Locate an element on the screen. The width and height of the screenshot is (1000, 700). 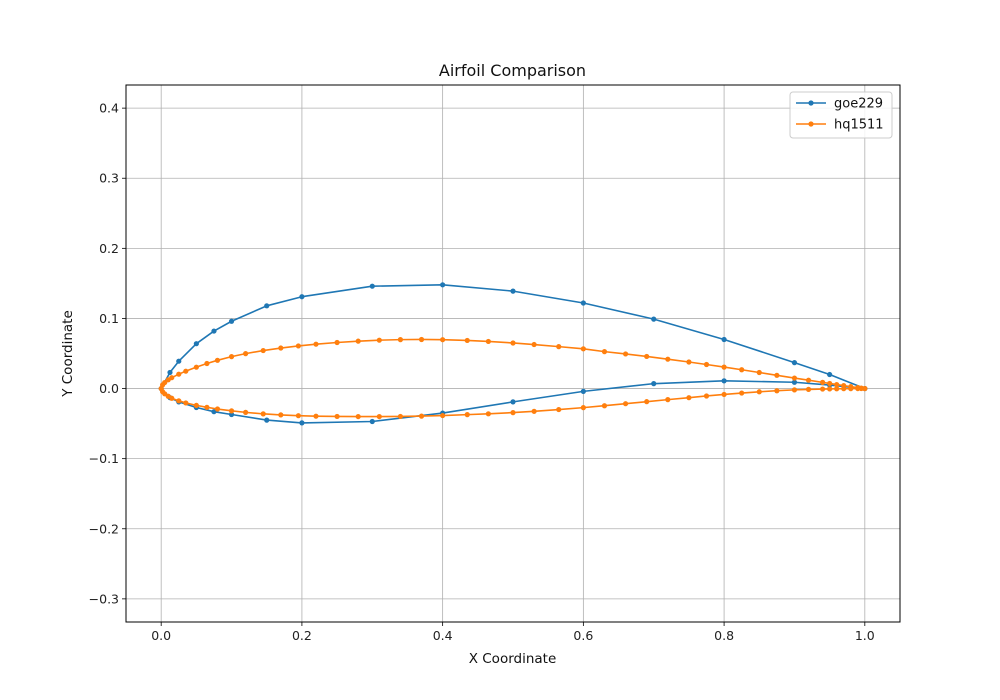
x-tick-label: 1.0 is located at coordinates (865, 635).